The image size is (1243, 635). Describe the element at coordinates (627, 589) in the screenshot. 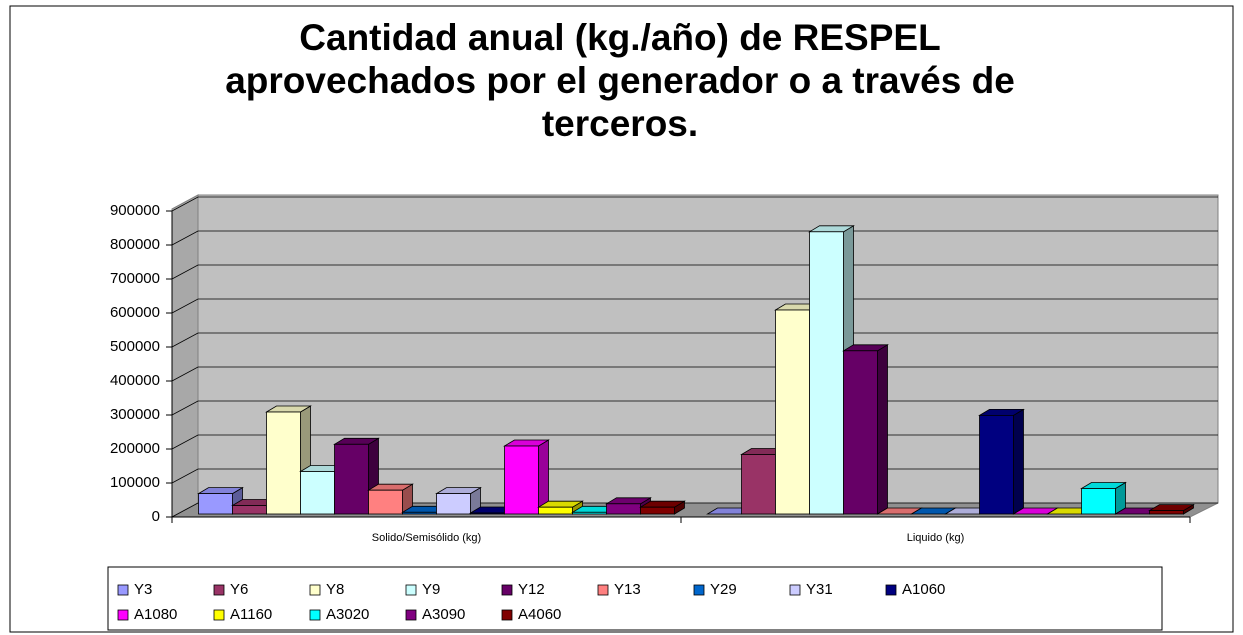

I see `legend-label: Y13` at that location.